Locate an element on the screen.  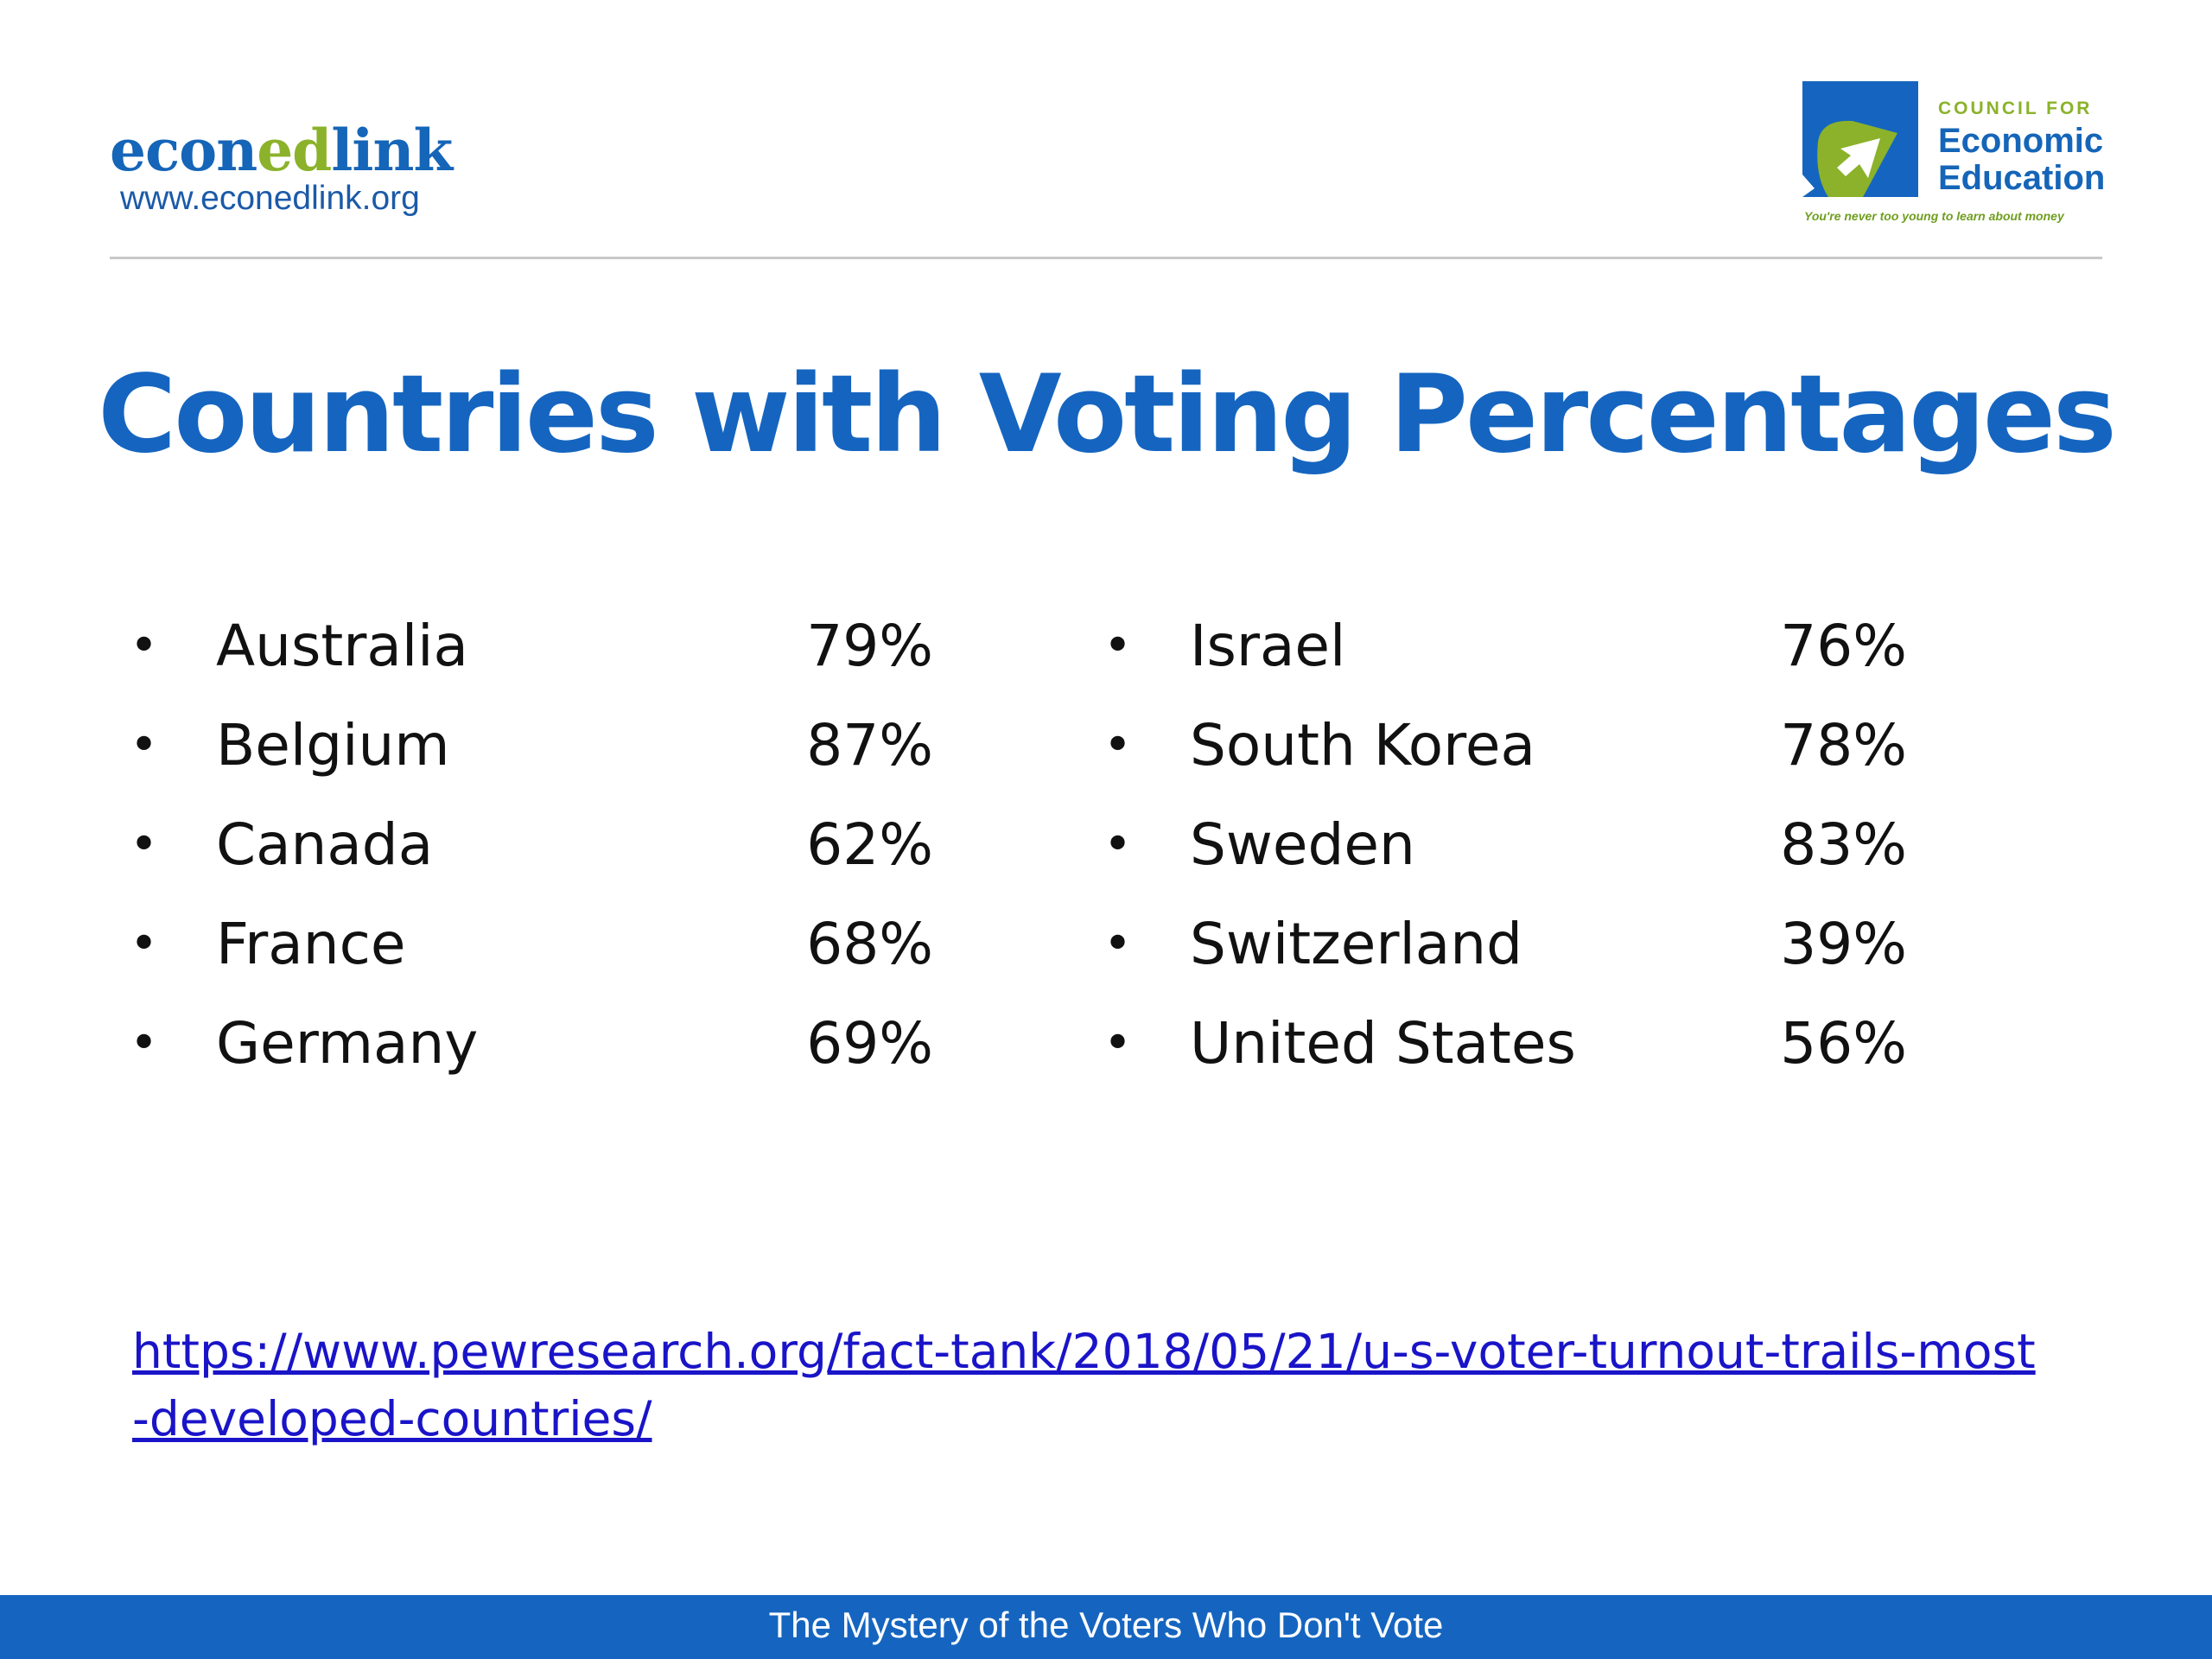
country-name: Belgium is located at coordinates (333, 745).